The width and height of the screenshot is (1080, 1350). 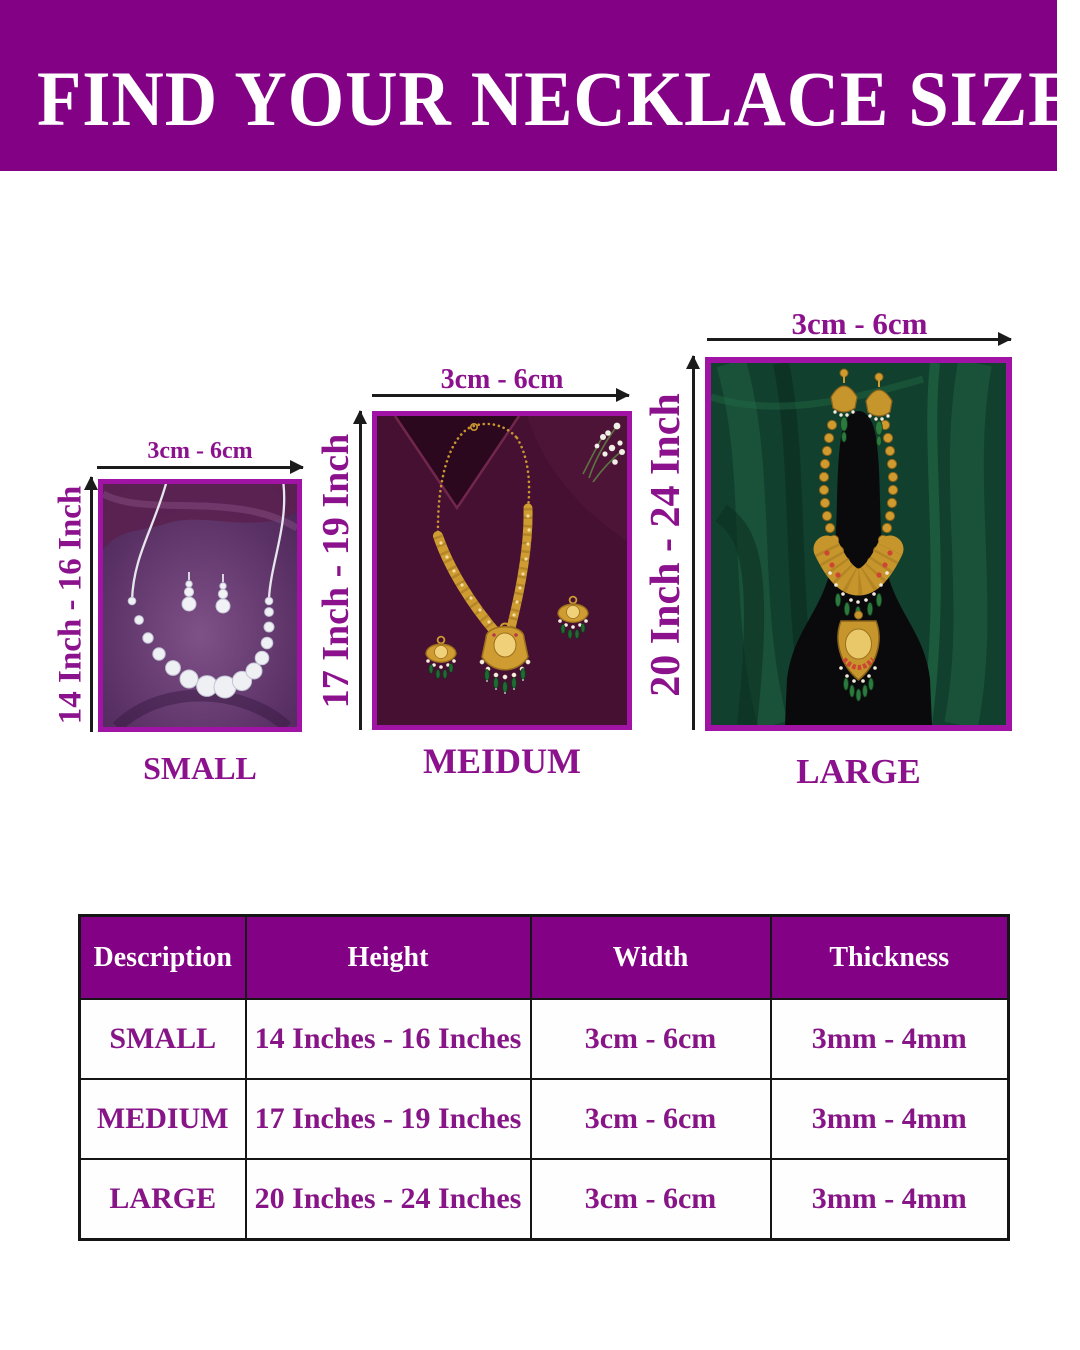 What do you see at coordinates (162, 1199) in the screenshot?
I see `cell-description: LARGE` at bounding box center [162, 1199].